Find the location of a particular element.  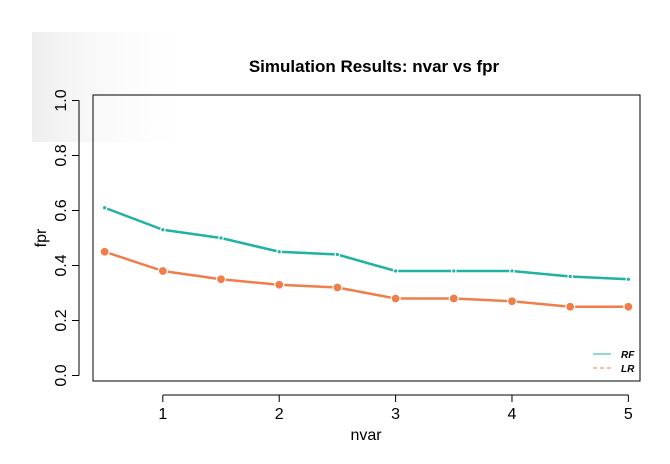

y-axis-label: fpr is located at coordinates (41, 237).